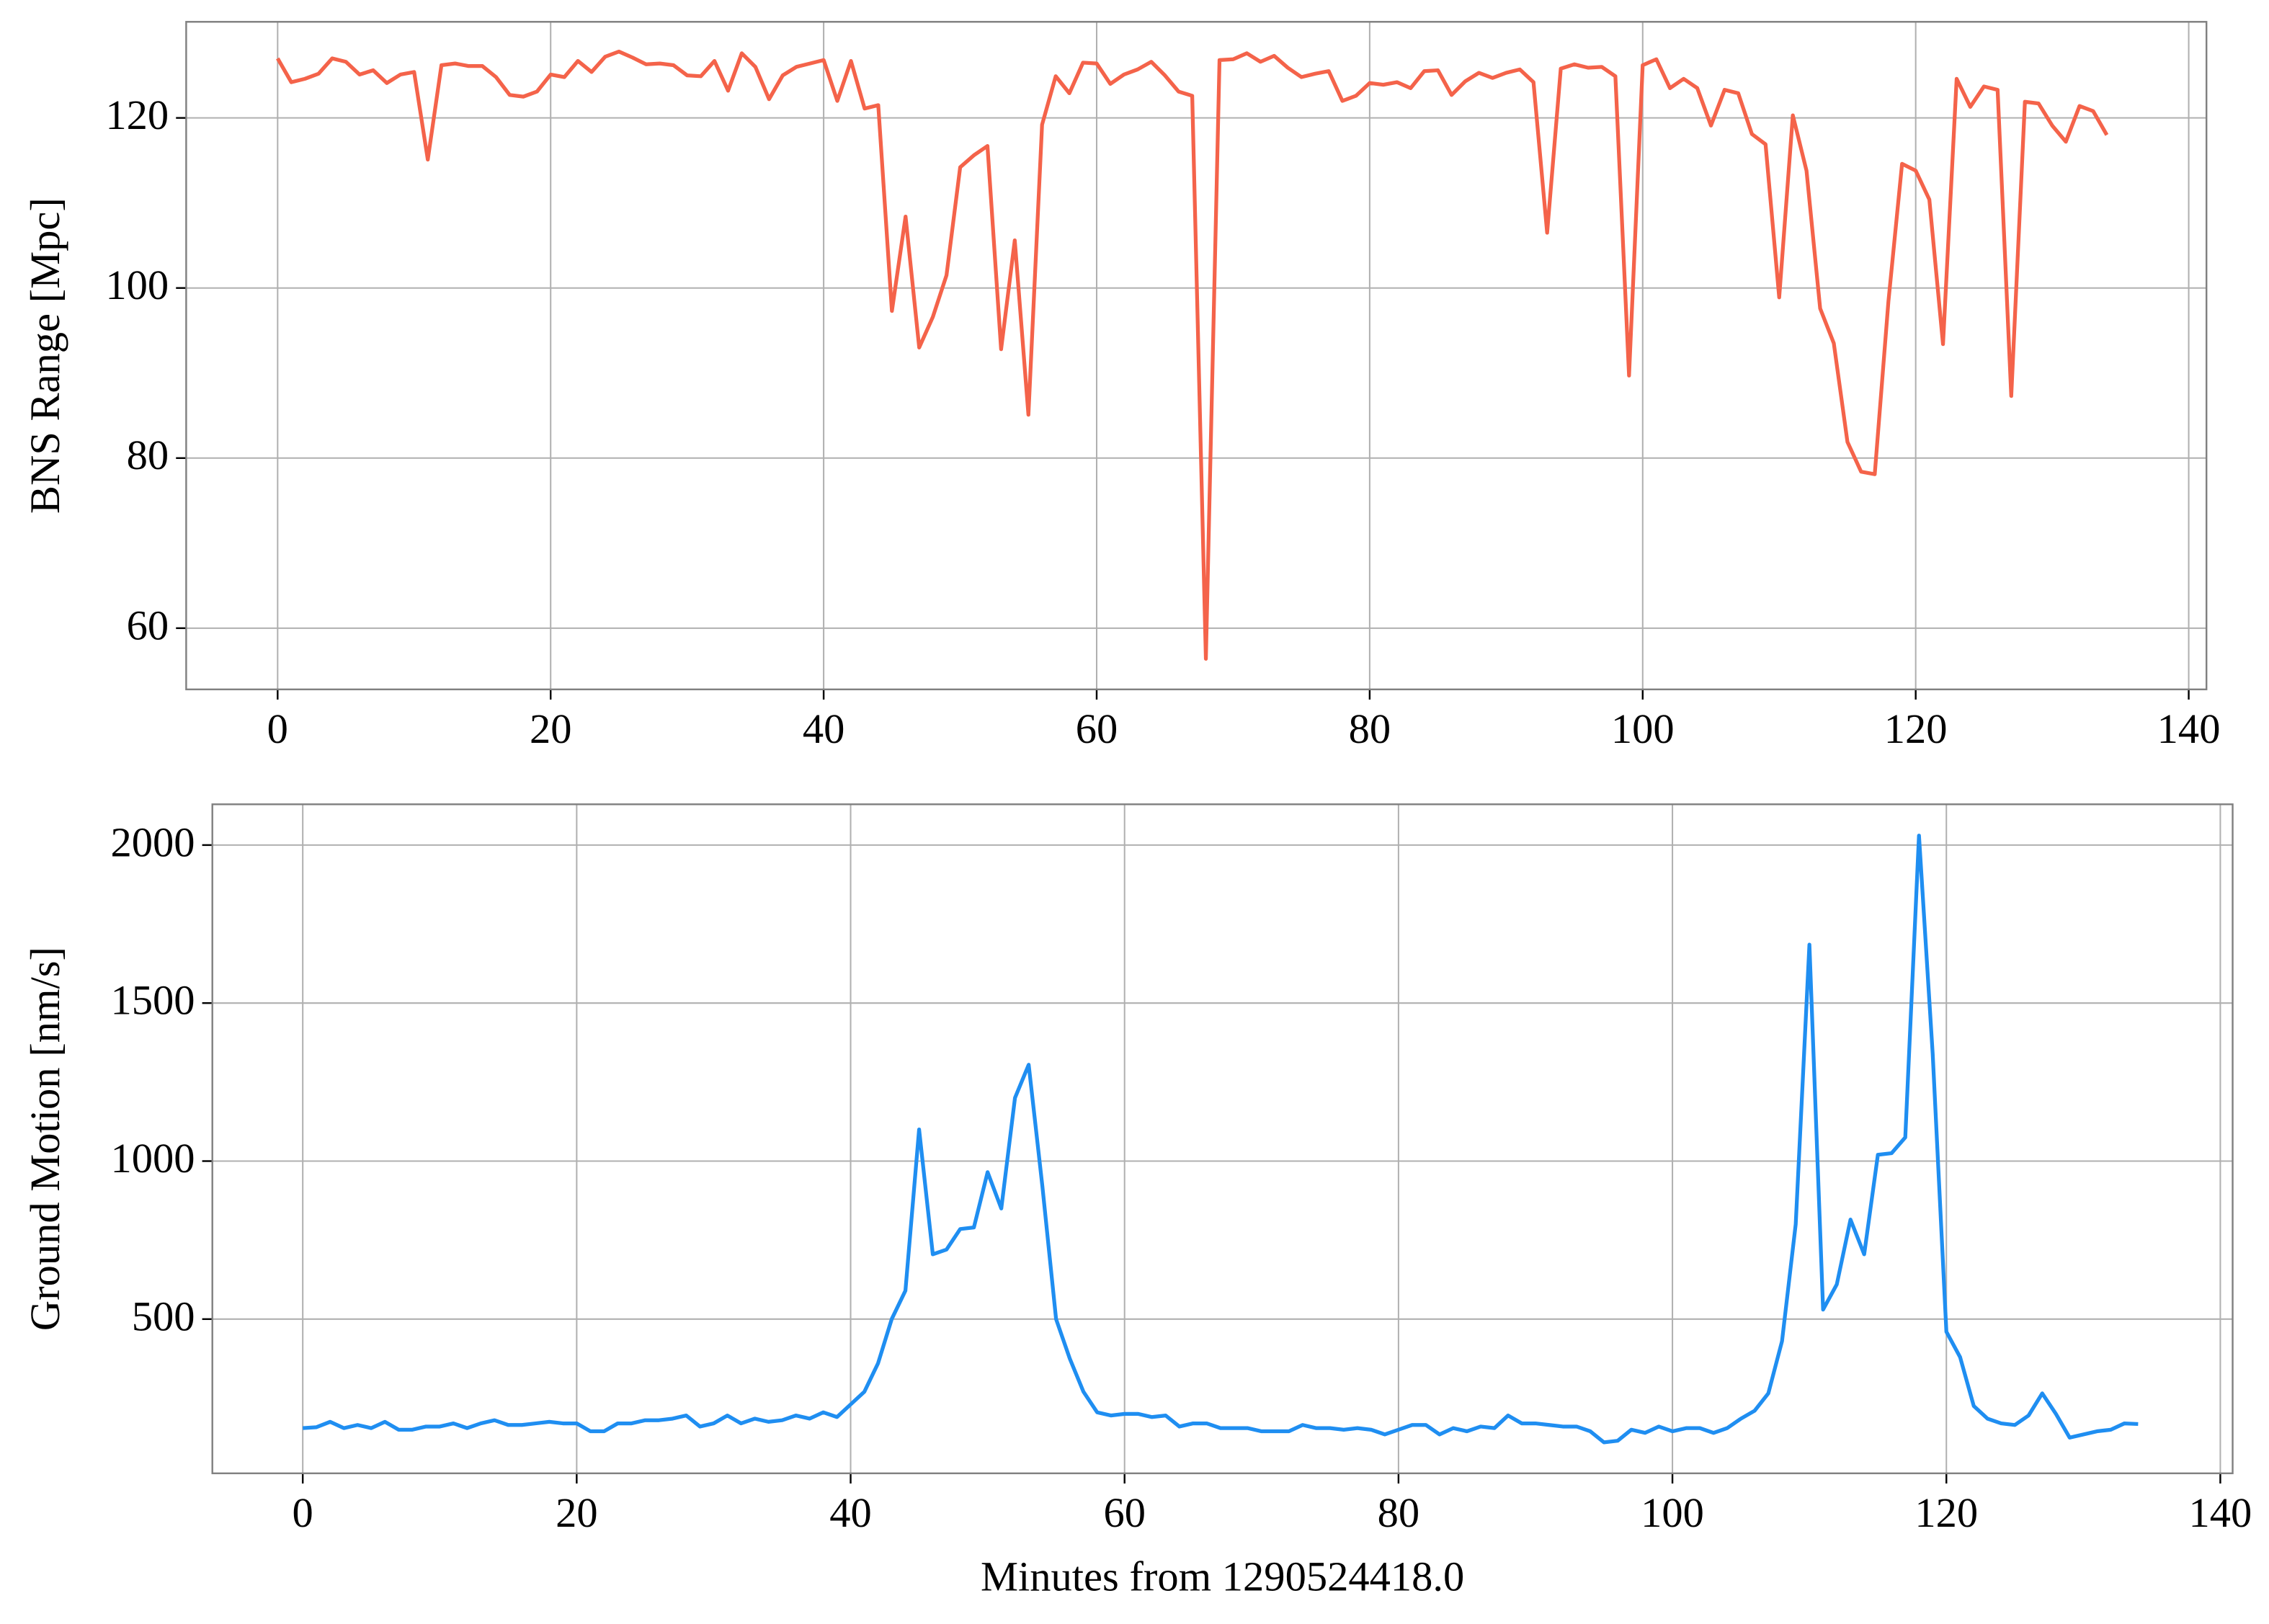 This screenshot has width=2269, height=1624. Describe the element at coordinates (137, 115) in the screenshot. I see `y-tick-label: 120` at that location.